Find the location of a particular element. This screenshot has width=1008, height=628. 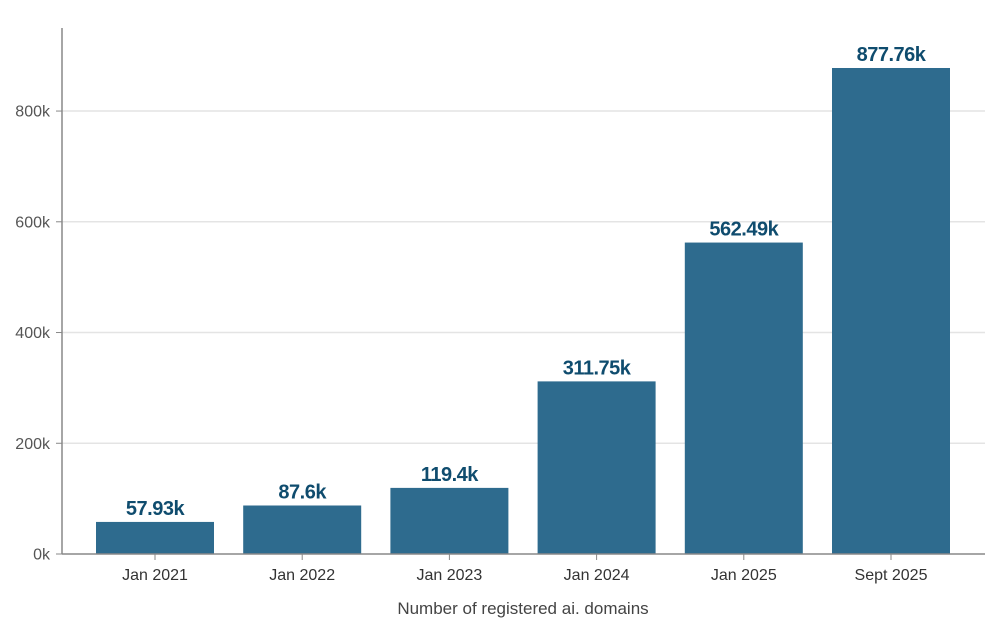

y-tick-label: 200k is located at coordinates (33, 444).